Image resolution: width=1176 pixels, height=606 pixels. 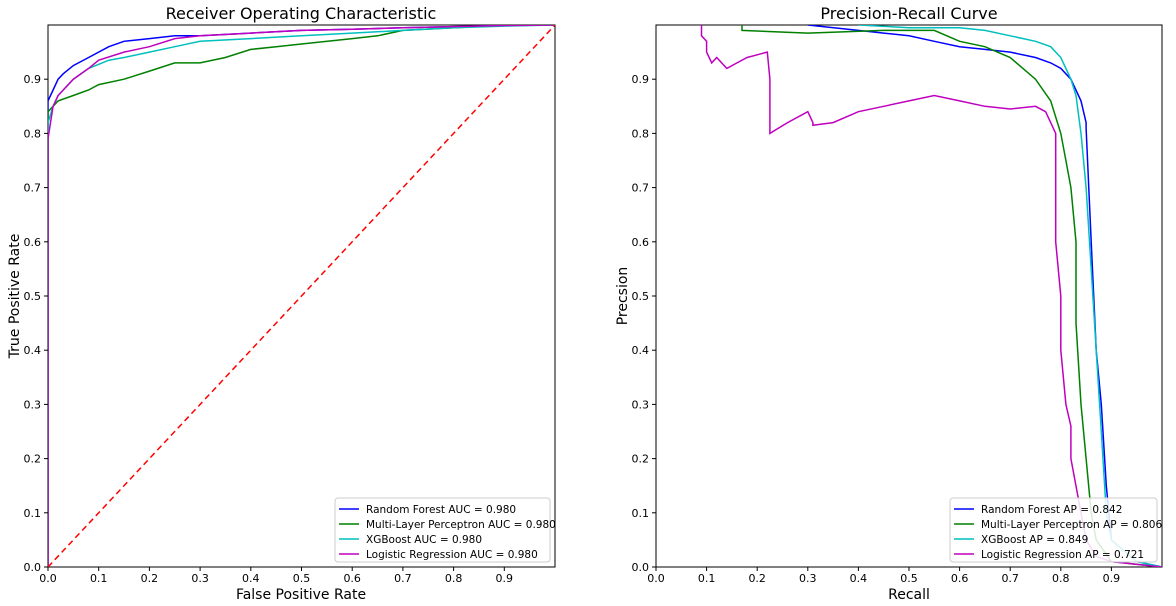 What do you see at coordinates (1061, 578) in the screenshot?
I see `pr-x-tick-label: 0.8` at bounding box center [1061, 578].